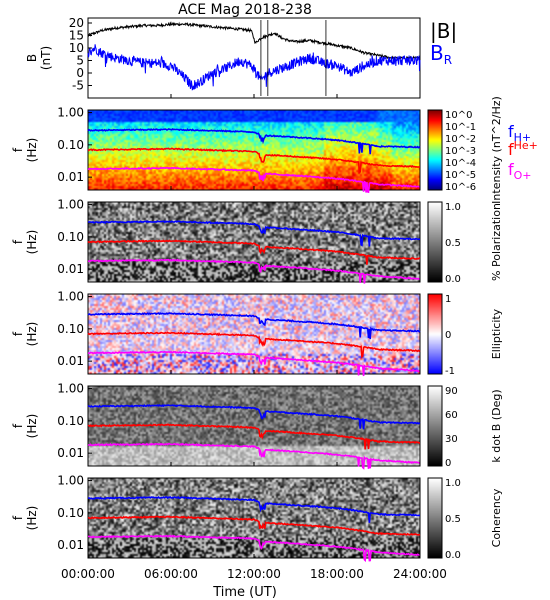 Image resolution: width=550 pixels, height=600 pixels. Describe the element at coordinates (437, 53) in the screenshot. I see `legend-b-r-main: B` at that location.